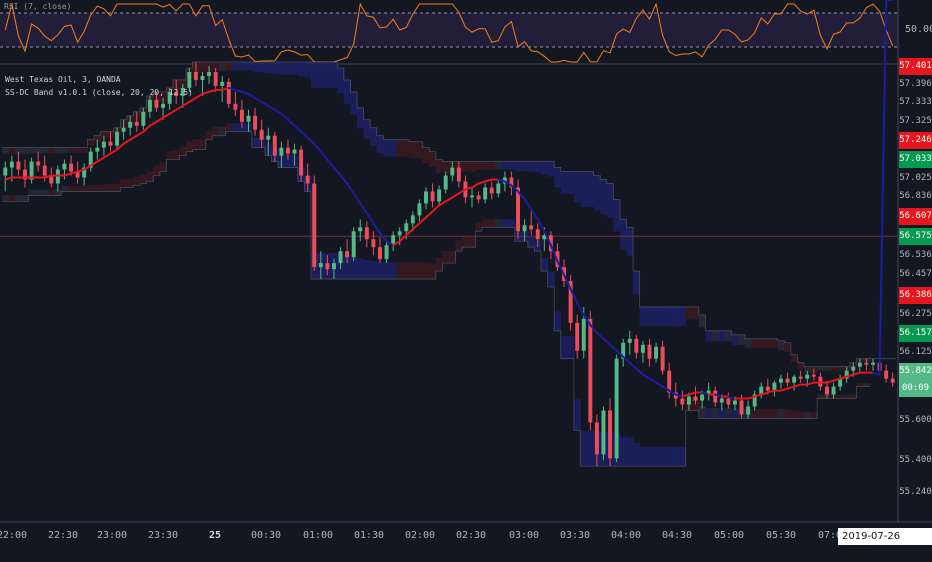  I want to click on time-axis-label: 25, so click(215, 535).